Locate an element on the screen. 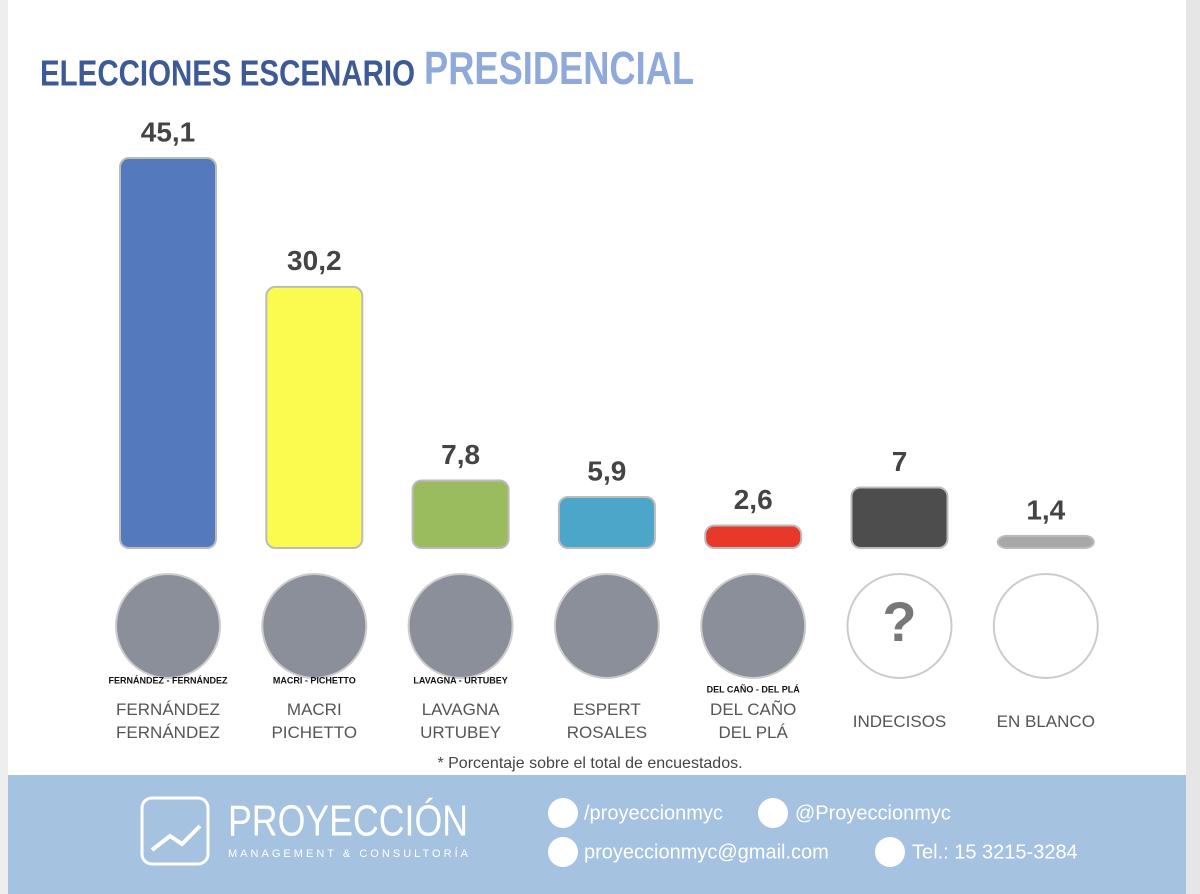 This screenshot has width=1200, height=894. phone-icon is located at coordinates (890, 852).